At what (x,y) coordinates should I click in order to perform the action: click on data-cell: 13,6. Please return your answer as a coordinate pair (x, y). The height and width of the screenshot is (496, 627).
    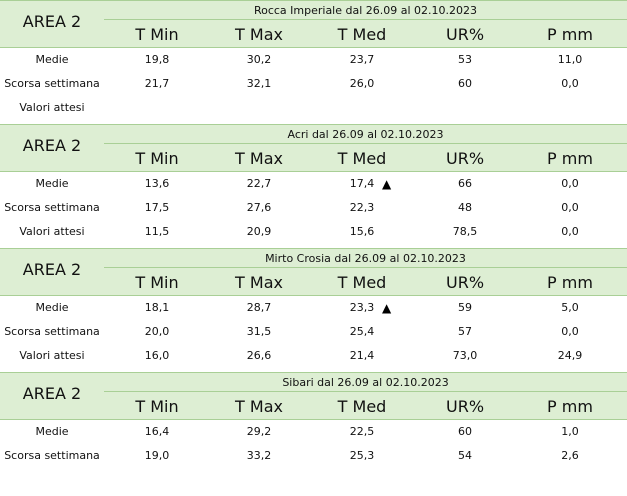
    Looking at the image, I should click on (157, 183).